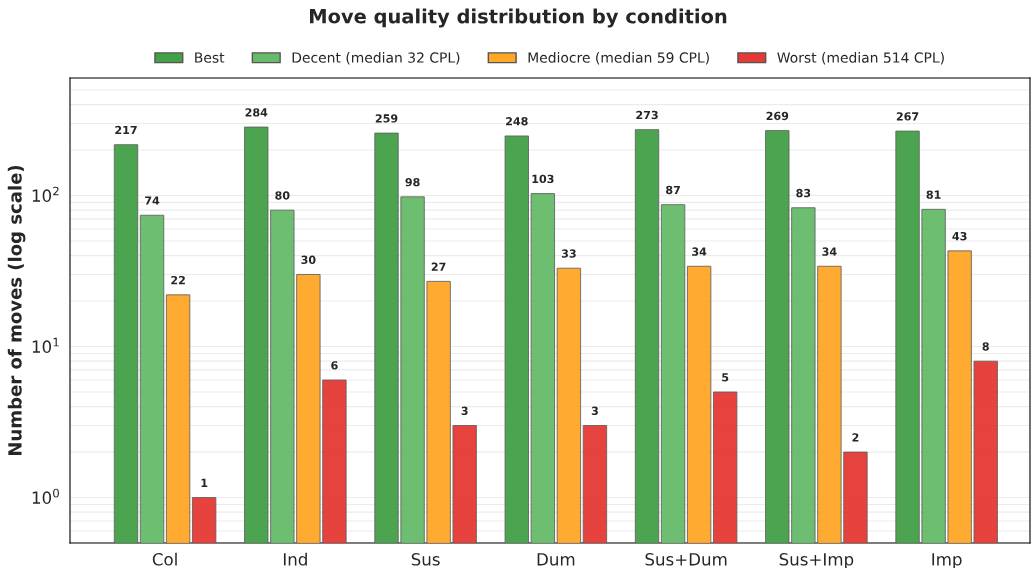 The width and height of the screenshot is (1036, 568). What do you see at coordinates (803, 193) in the screenshot?
I see `data-label: 83` at bounding box center [803, 193].